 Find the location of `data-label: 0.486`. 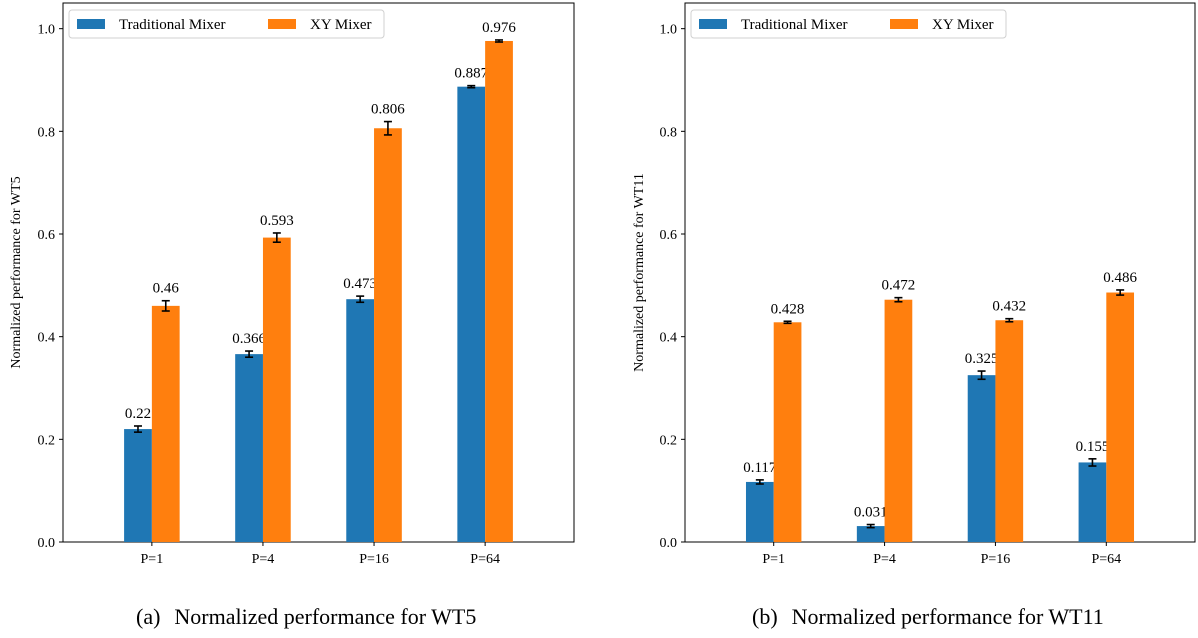

data-label: 0.486 is located at coordinates (1120, 278).